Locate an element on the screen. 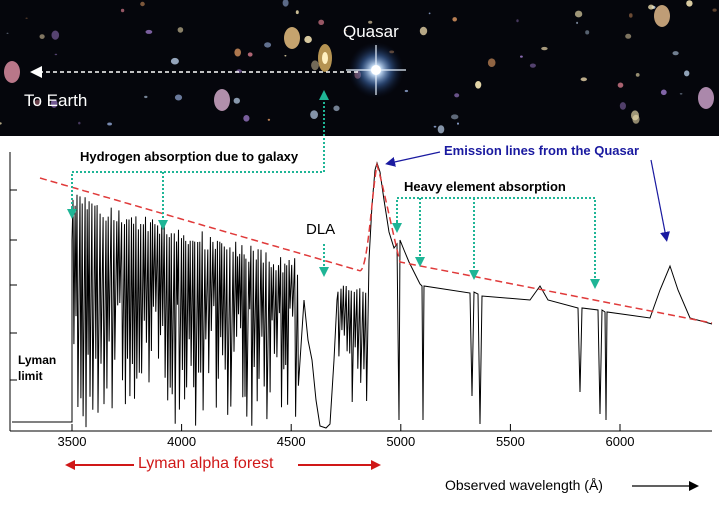 Image resolution: width=719 pixels, height=506 pixels. lyman-limit-line2: limit is located at coordinates (30, 376).